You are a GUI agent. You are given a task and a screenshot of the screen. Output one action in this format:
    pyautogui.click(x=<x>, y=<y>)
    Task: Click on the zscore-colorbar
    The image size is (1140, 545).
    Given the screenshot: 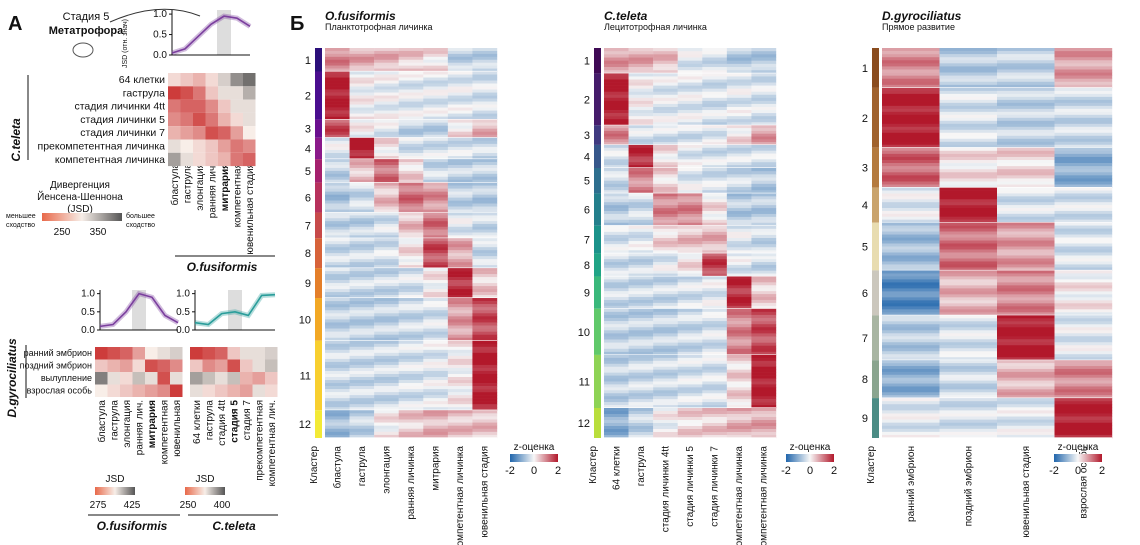 What is the action you would take?
    pyautogui.click(x=534, y=458)
    